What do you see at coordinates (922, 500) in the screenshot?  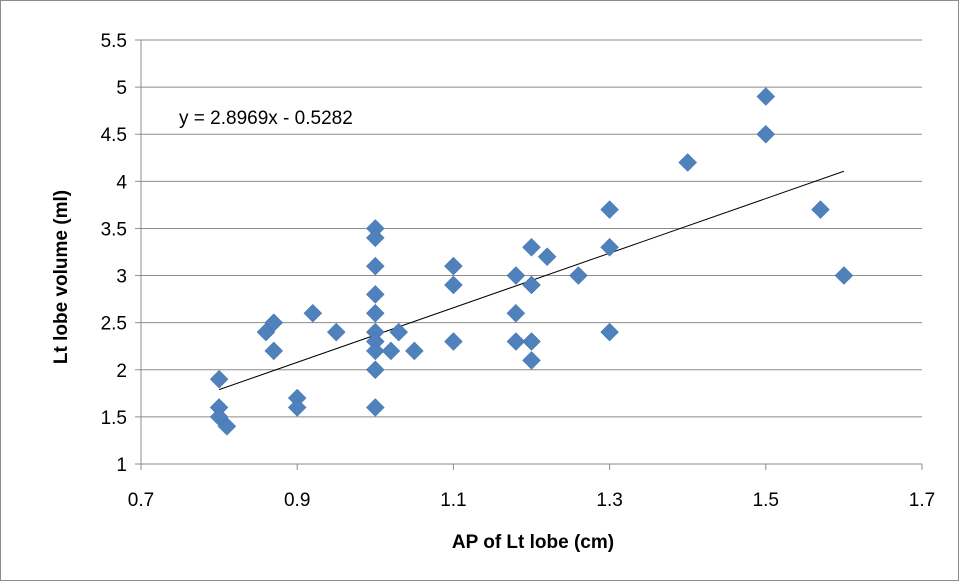 I see `x-tick-label: 1.7` at bounding box center [922, 500].